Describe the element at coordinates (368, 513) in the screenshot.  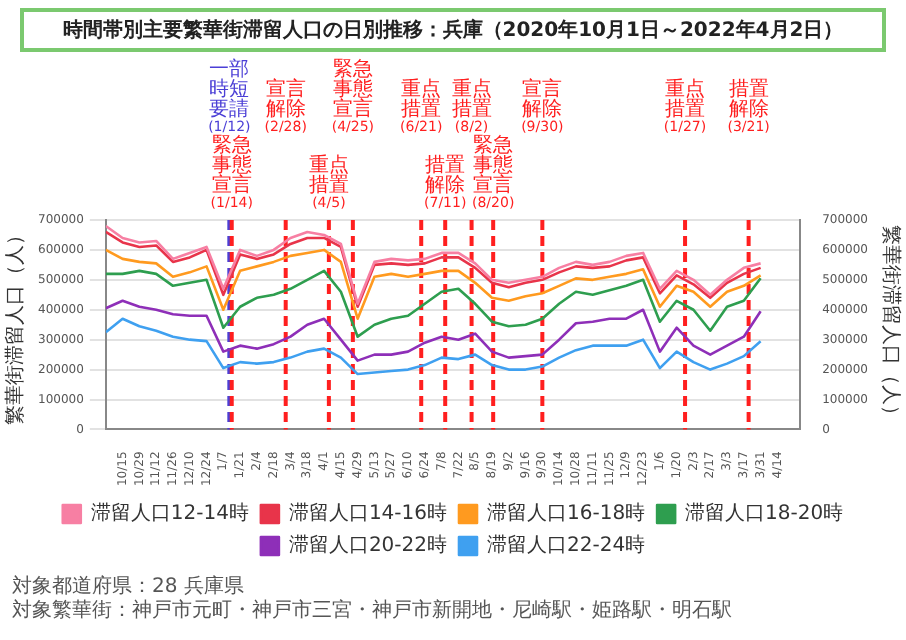
I see `legend-label: 滞留人口14-16時` at that location.